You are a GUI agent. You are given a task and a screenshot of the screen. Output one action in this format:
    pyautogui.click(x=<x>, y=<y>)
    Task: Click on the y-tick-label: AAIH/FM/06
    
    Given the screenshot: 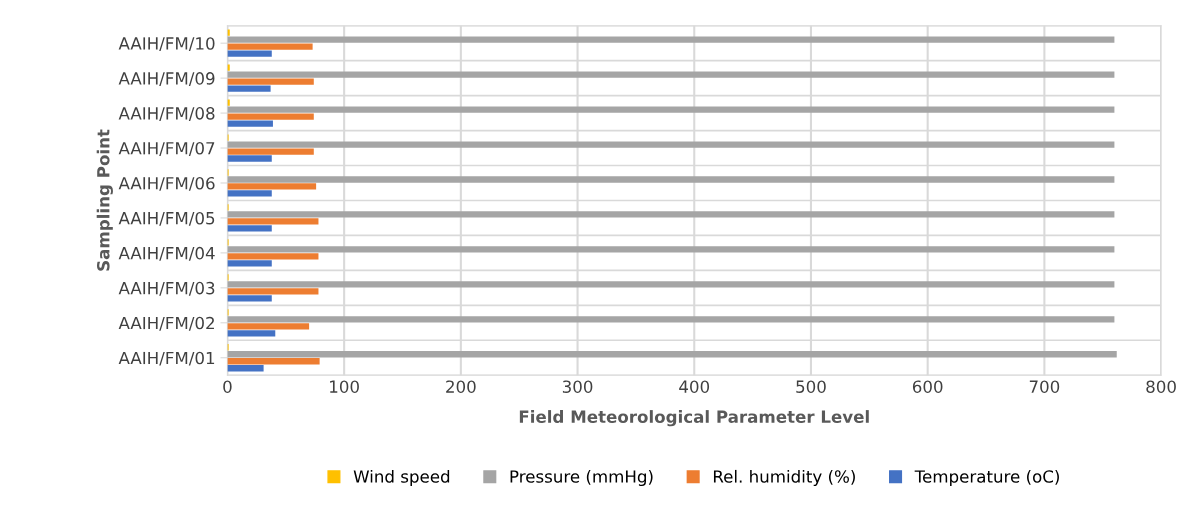 What is the action you would take?
    pyautogui.click(x=166, y=183)
    